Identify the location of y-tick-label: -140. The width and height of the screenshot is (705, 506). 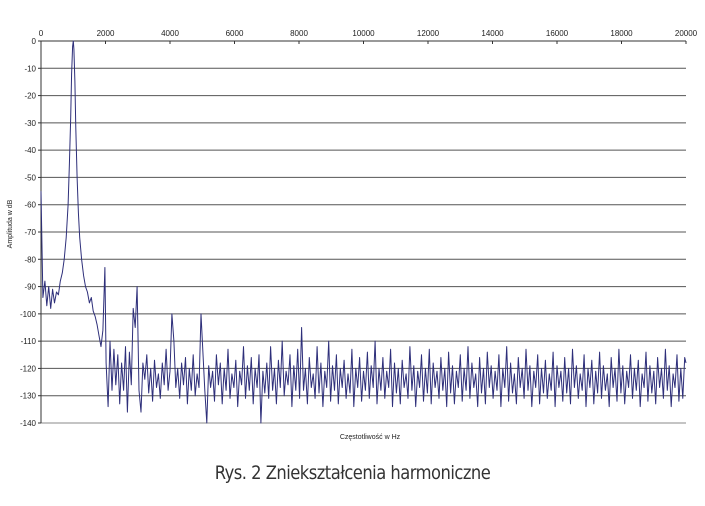
(28, 423).